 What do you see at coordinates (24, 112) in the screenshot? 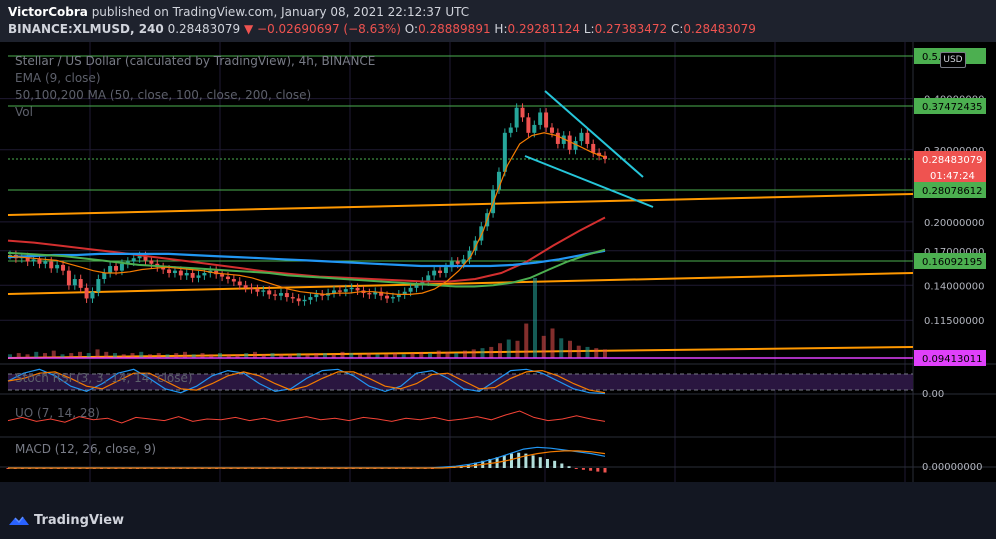
I see `indicator-vol: Vol` at bounding box center [24, 112].